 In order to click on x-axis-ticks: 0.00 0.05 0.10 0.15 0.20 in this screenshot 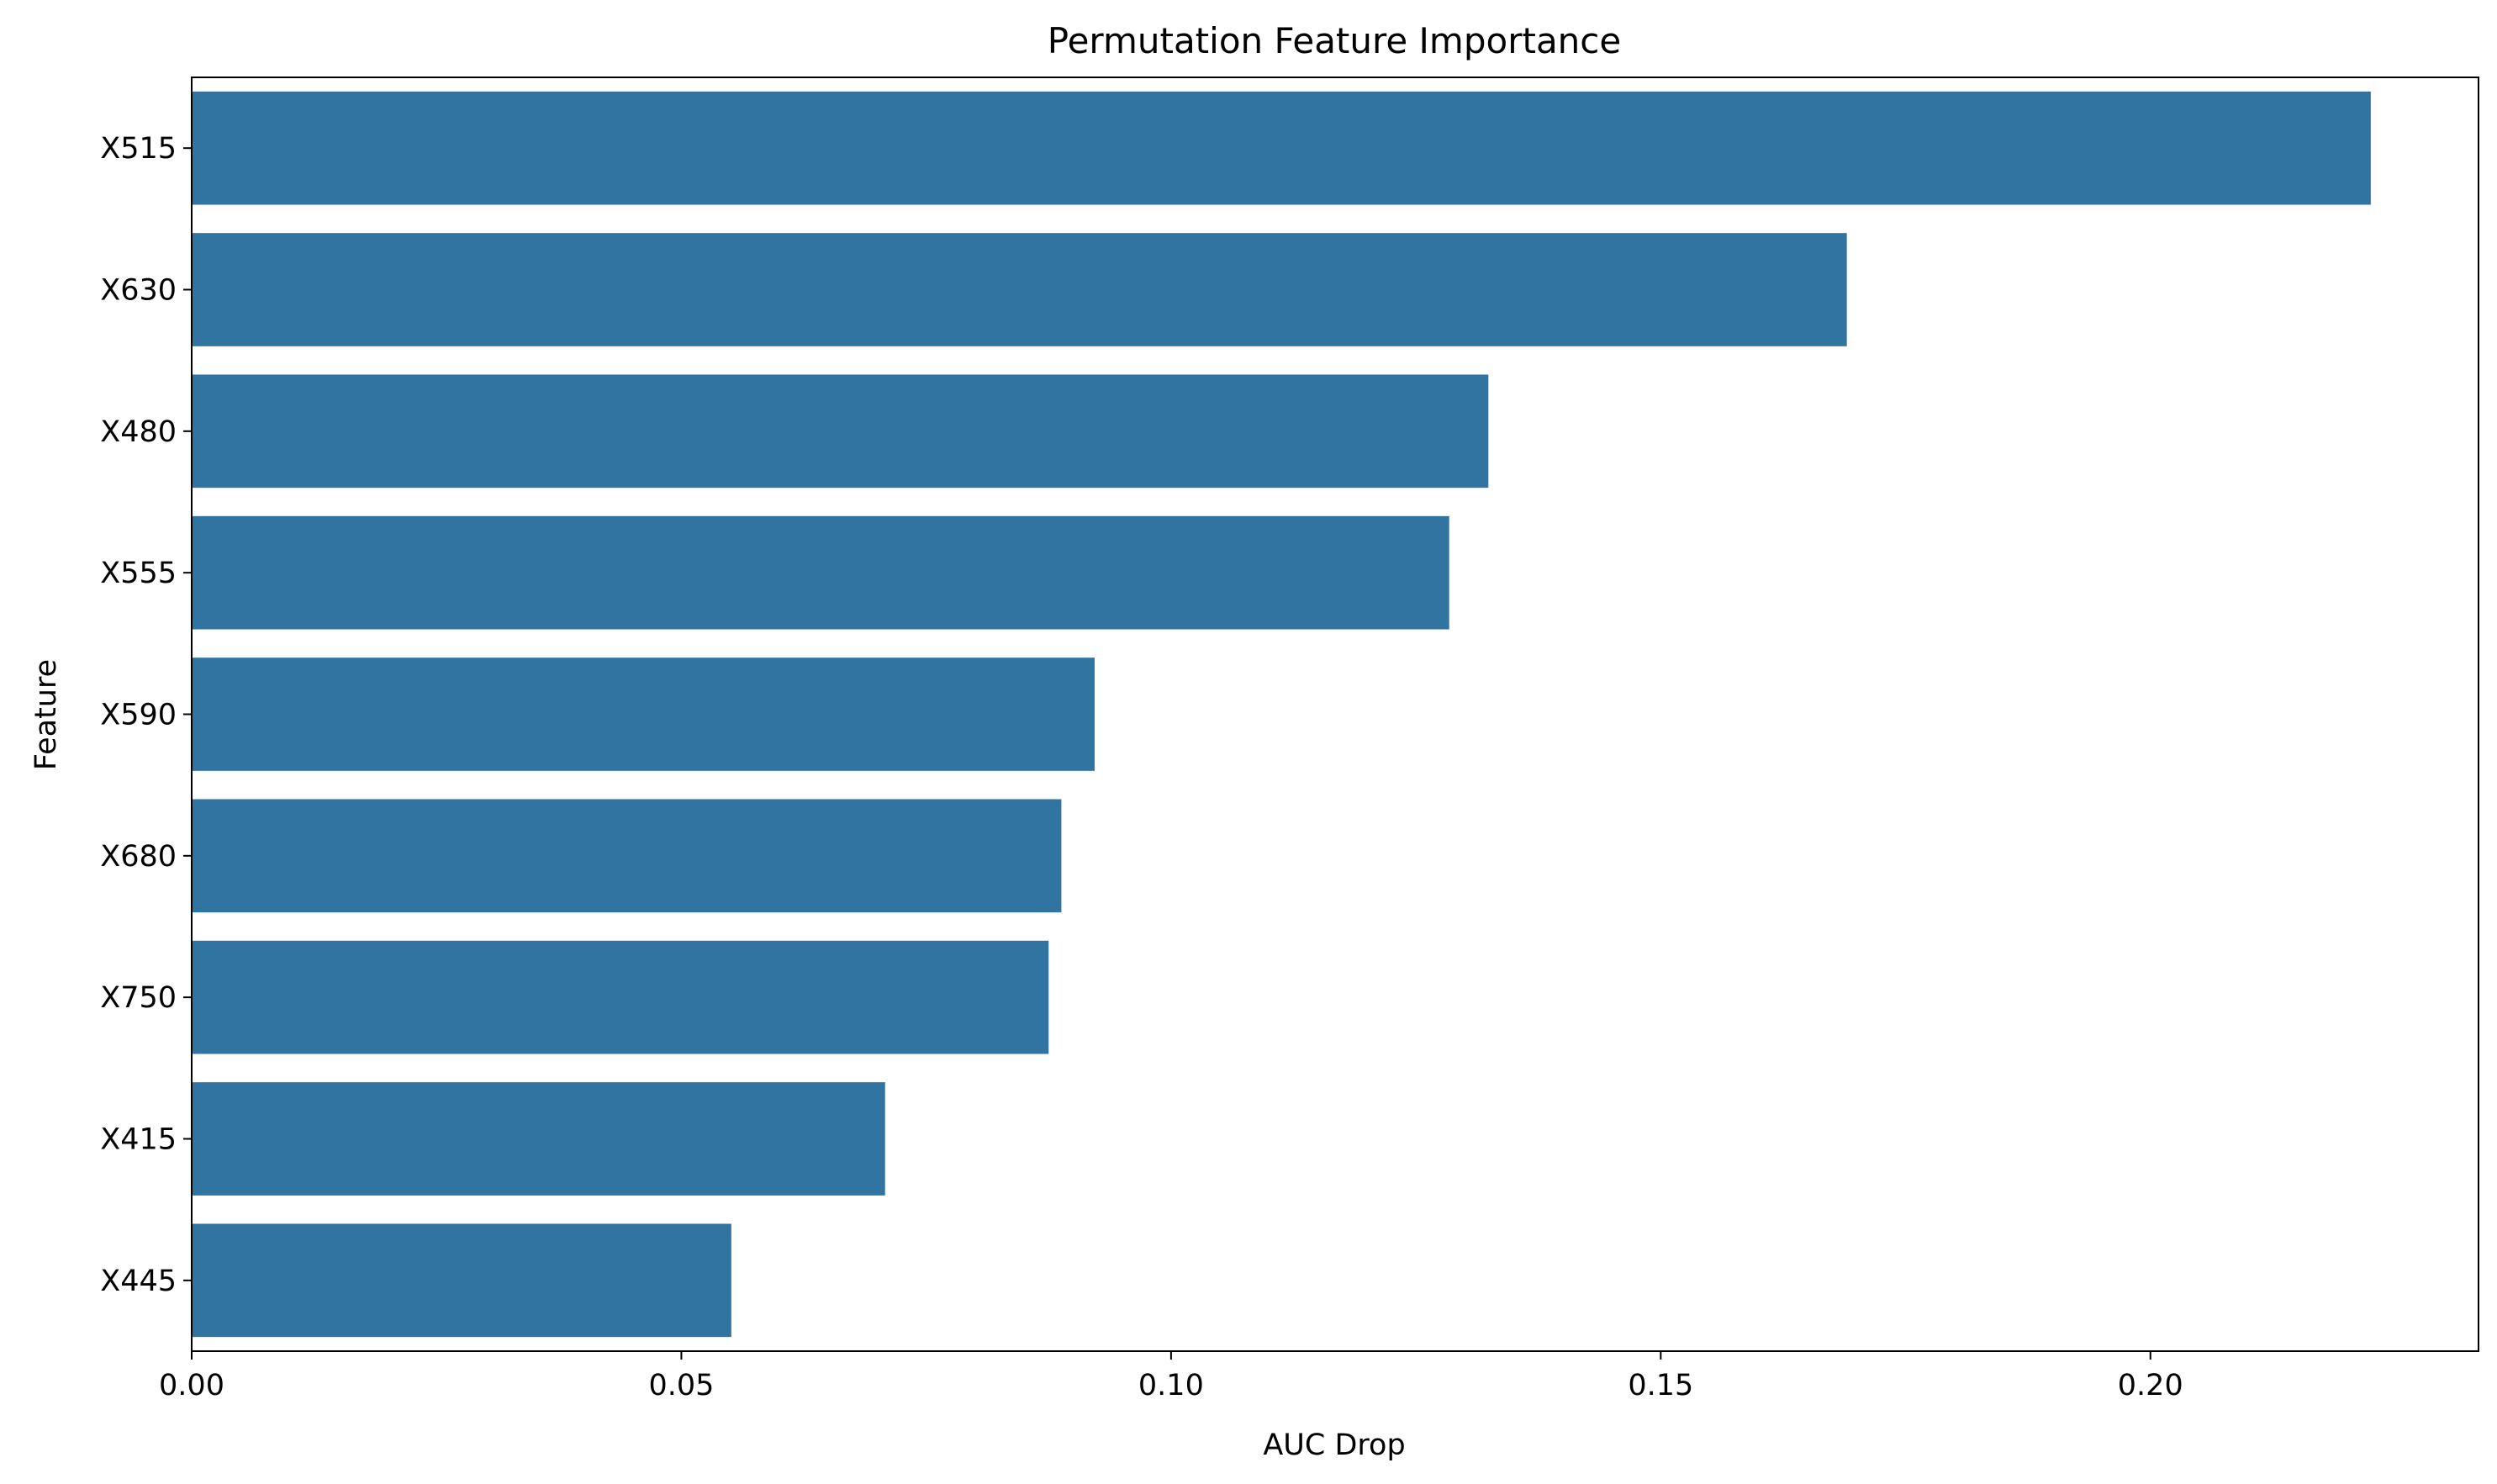, I will do `click(1171, 1376)`.